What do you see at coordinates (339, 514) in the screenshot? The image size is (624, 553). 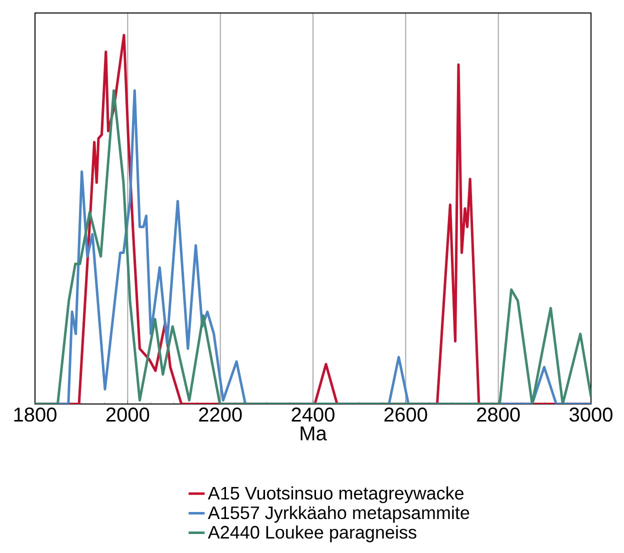 I see `legend-label: A1557 Jyrkkäaho metapsammite` at bounding box center [339, 514].